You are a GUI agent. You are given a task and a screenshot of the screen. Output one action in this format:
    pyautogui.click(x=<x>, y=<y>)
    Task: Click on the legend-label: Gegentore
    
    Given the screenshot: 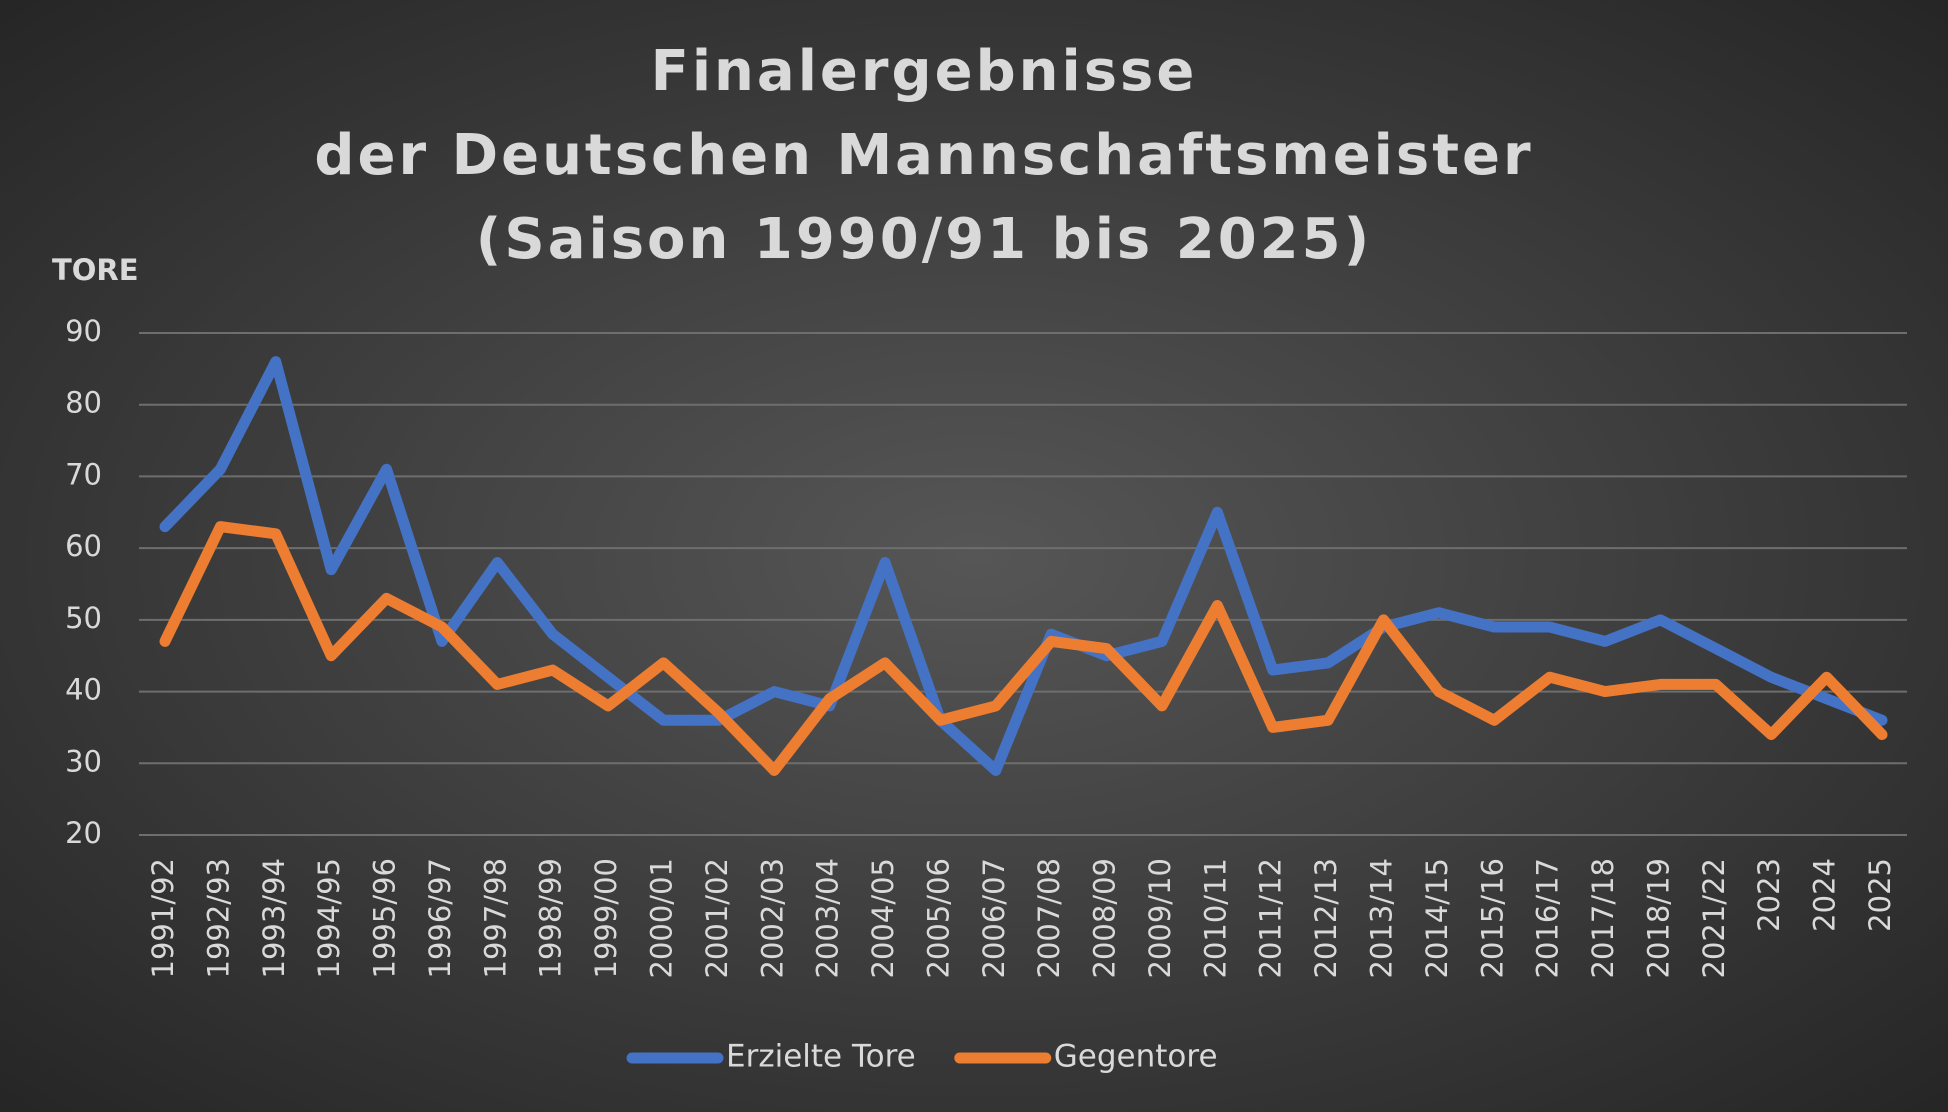 What is the action you would take?
    pyautogui.click(x=1136, y=1057)
    